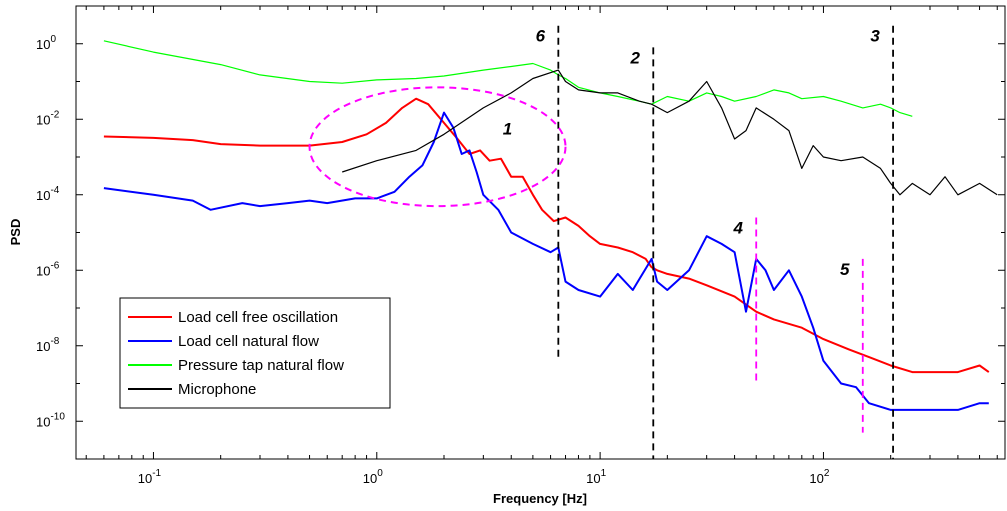 The height and width of the screenshot is (511, 1007). What do you see at coordinates (50, 232) in the screenshot?
I see `y-tick-labels: 10⁰ 10⁻² 10⁻⁴ 10⁻⁶ 10⁻⁸ 10⁻¹⁰` at bounding box center [50, 232].